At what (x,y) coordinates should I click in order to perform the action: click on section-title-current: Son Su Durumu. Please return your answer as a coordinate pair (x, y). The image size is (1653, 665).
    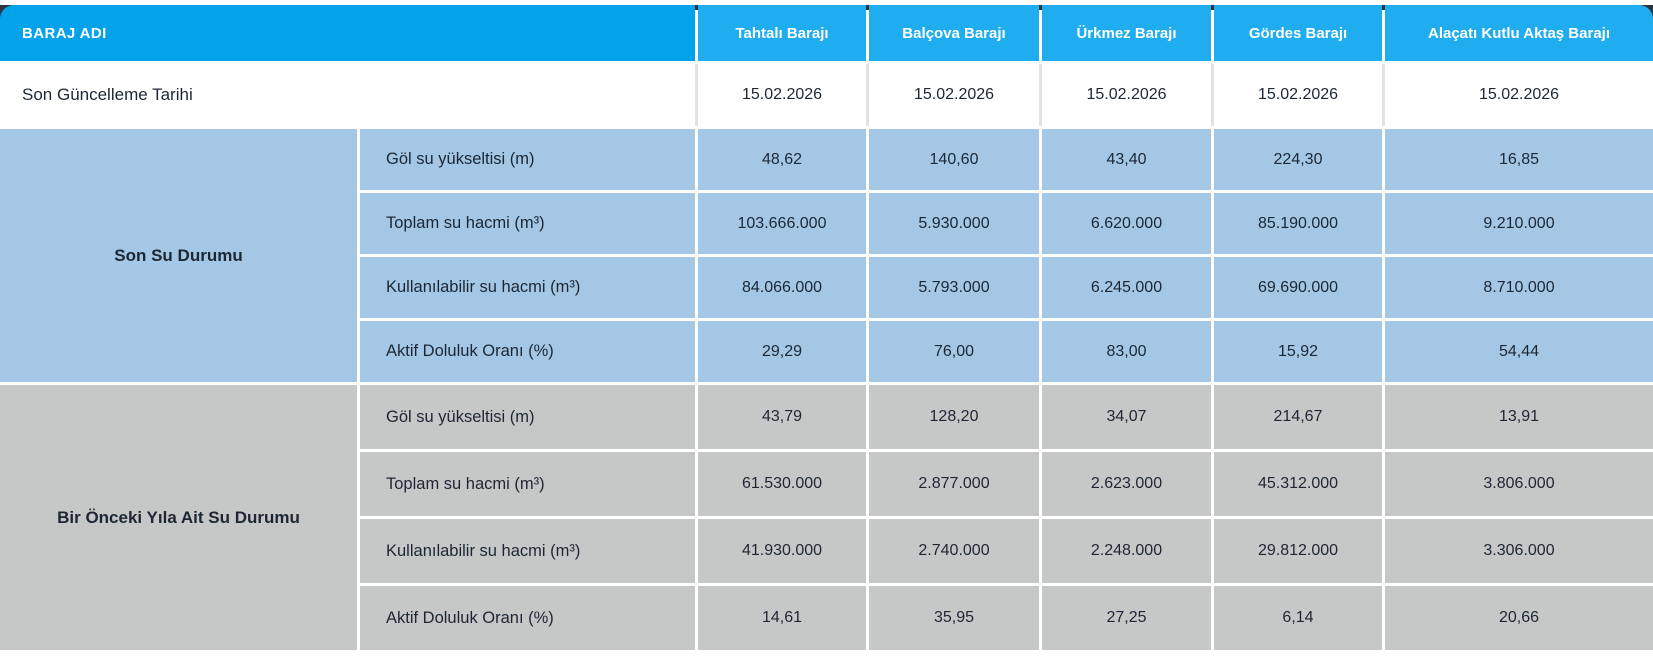
    Looking at the image, I should click on (178, 255).